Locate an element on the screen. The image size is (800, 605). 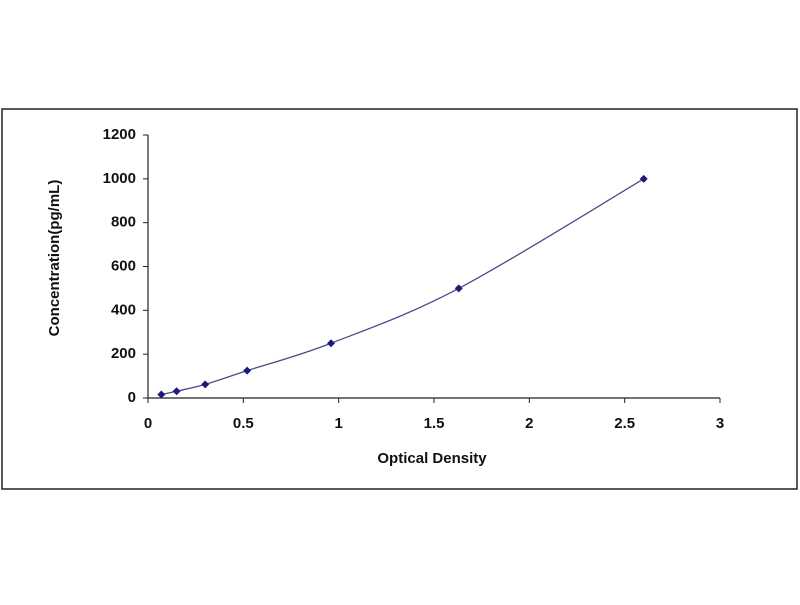
x-tick-label: 2.5 is located at coordinates (624, 423).